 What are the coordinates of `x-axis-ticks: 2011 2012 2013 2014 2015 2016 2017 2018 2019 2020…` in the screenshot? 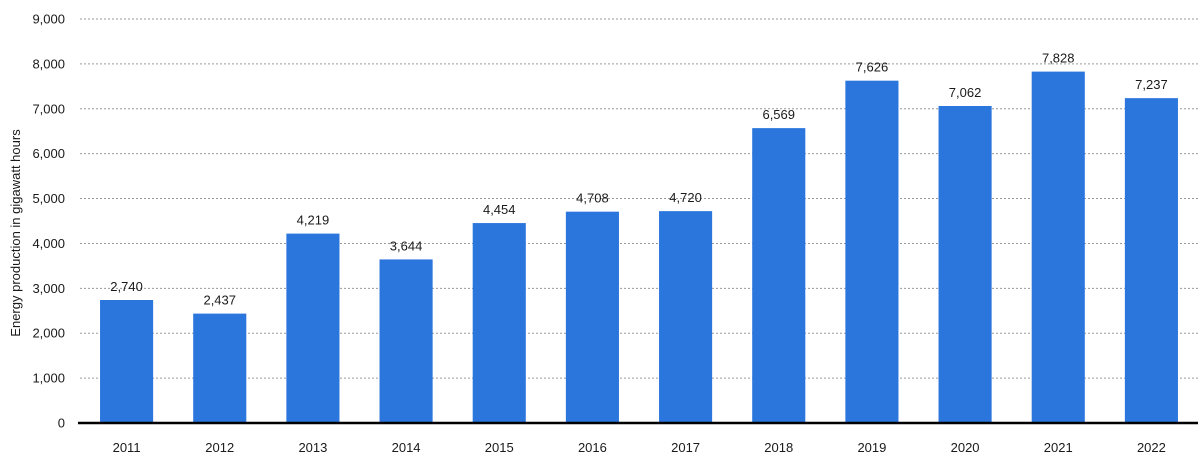 It's located at (639, 447).